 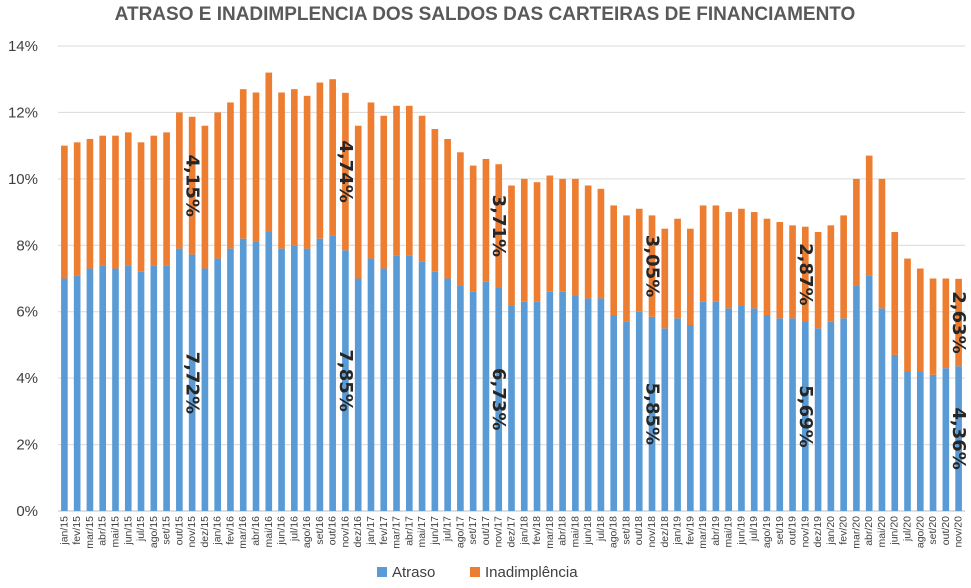 What do you see at coordinates (486, 530) in the screenshot?
I see `x-tick-label: out/17` at bounding box center [486, 530].